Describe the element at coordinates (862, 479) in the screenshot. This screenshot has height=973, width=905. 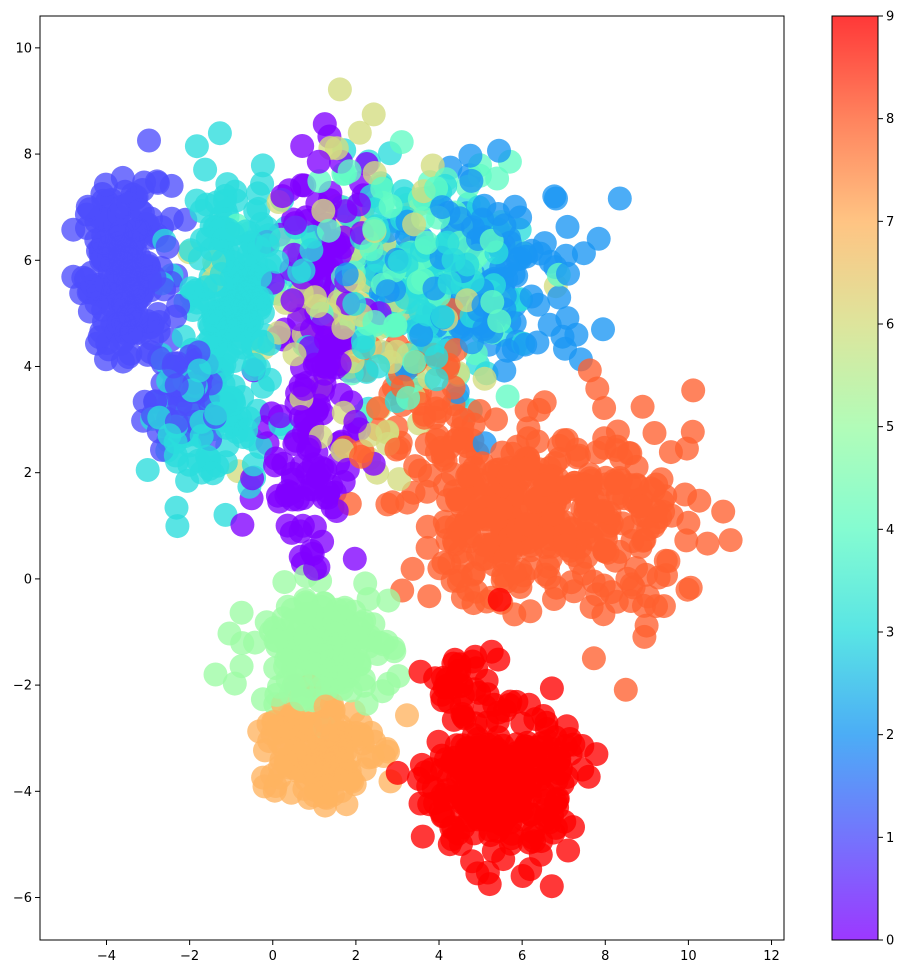
I see `colorbar: 0 1 2 3 4 5 6 7 8 9` at that location.